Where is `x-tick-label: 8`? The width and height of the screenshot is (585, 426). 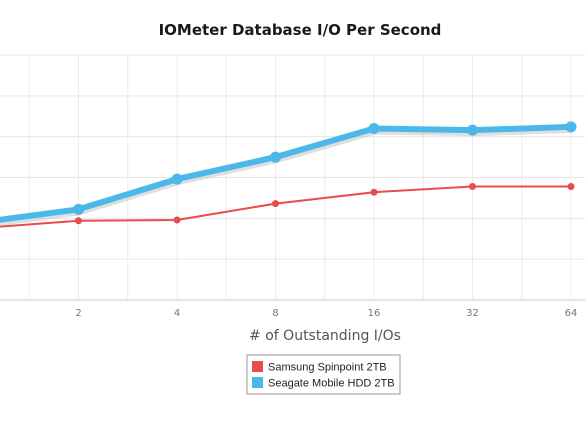
x-tick-label: 8 is located at coordinates (275, 313).